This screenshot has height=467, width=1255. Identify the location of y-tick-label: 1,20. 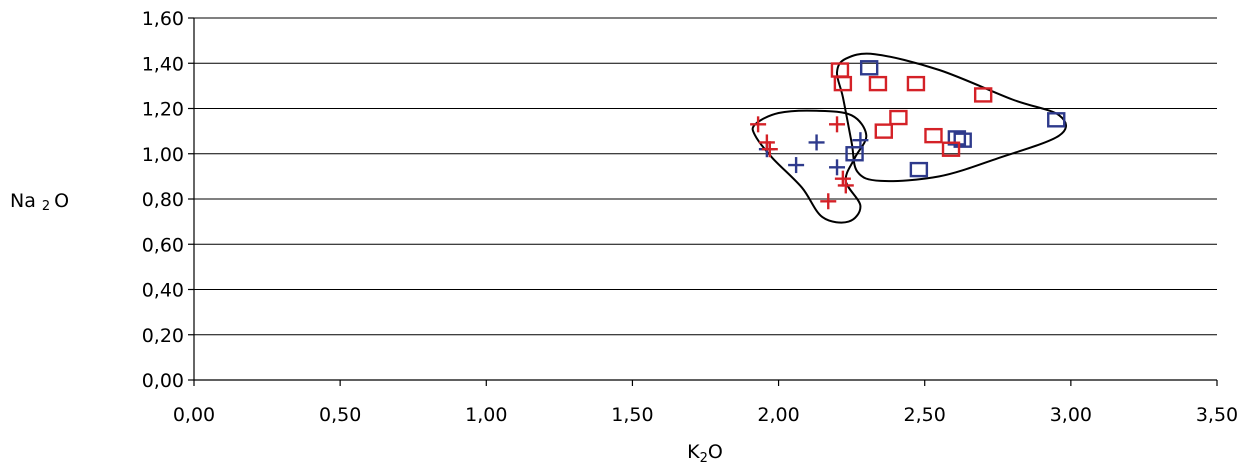
(163, 110).